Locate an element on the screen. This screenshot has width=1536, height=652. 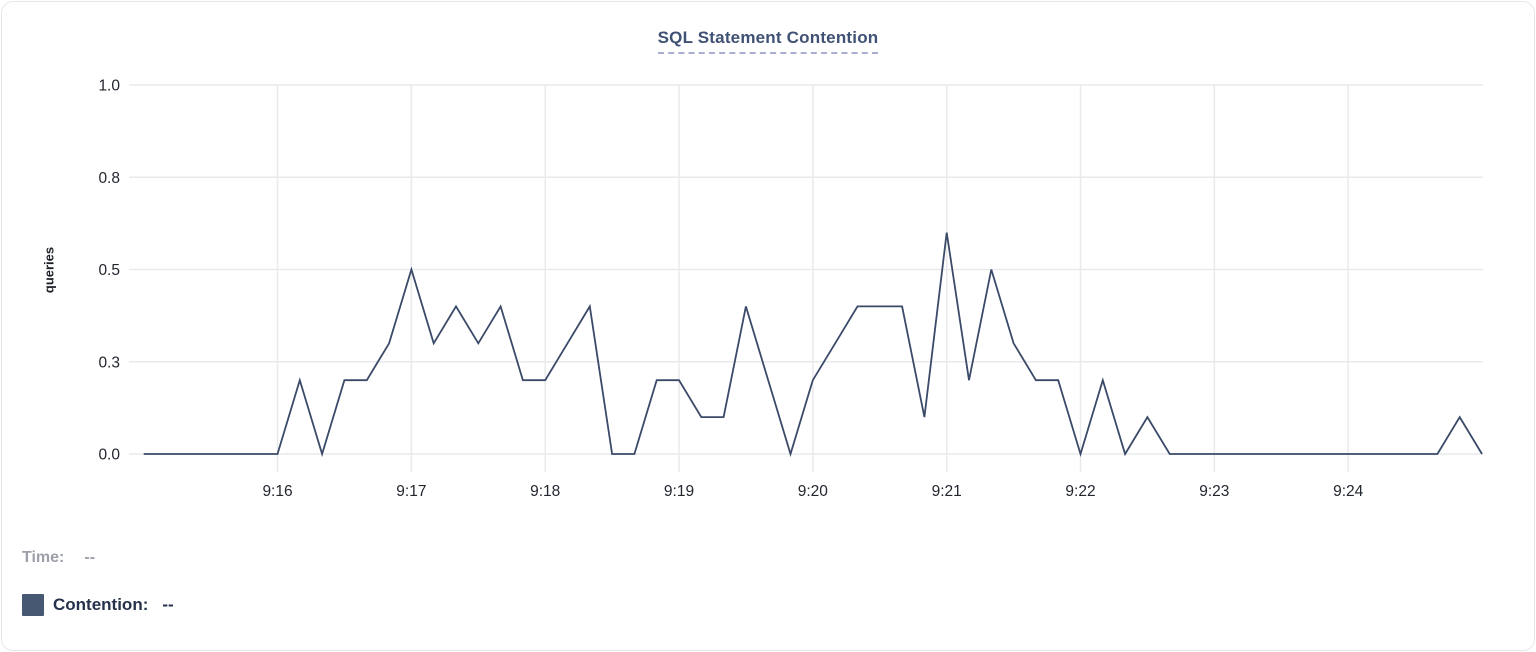
time-label: Time: is located at coordinates (43, 557).